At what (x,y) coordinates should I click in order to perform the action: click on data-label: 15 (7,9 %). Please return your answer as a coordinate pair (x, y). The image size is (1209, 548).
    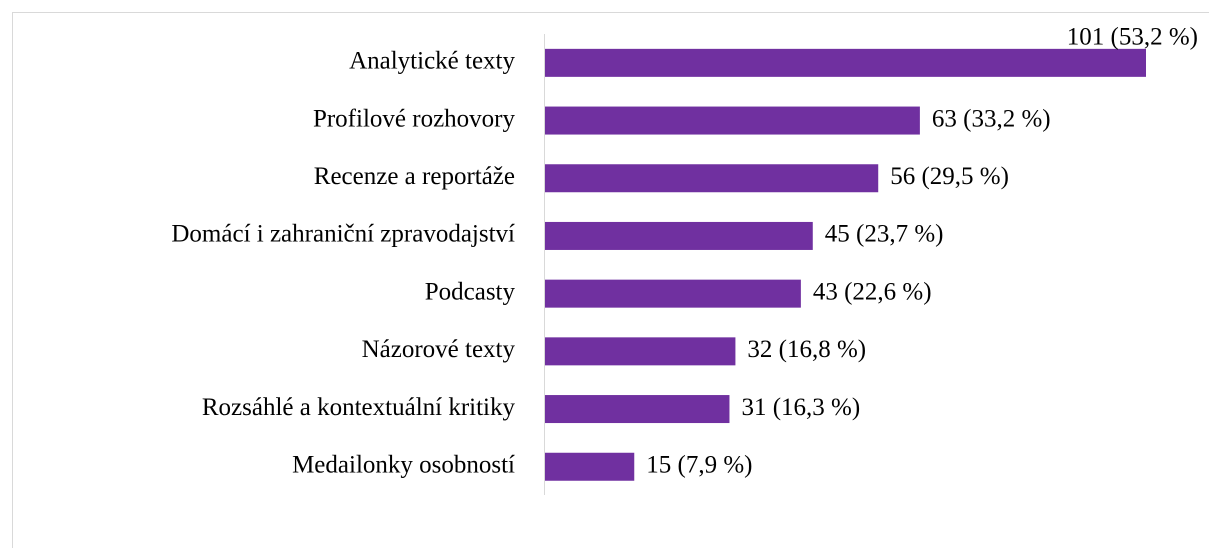
    Looking at the image, I should click on (699, 464).